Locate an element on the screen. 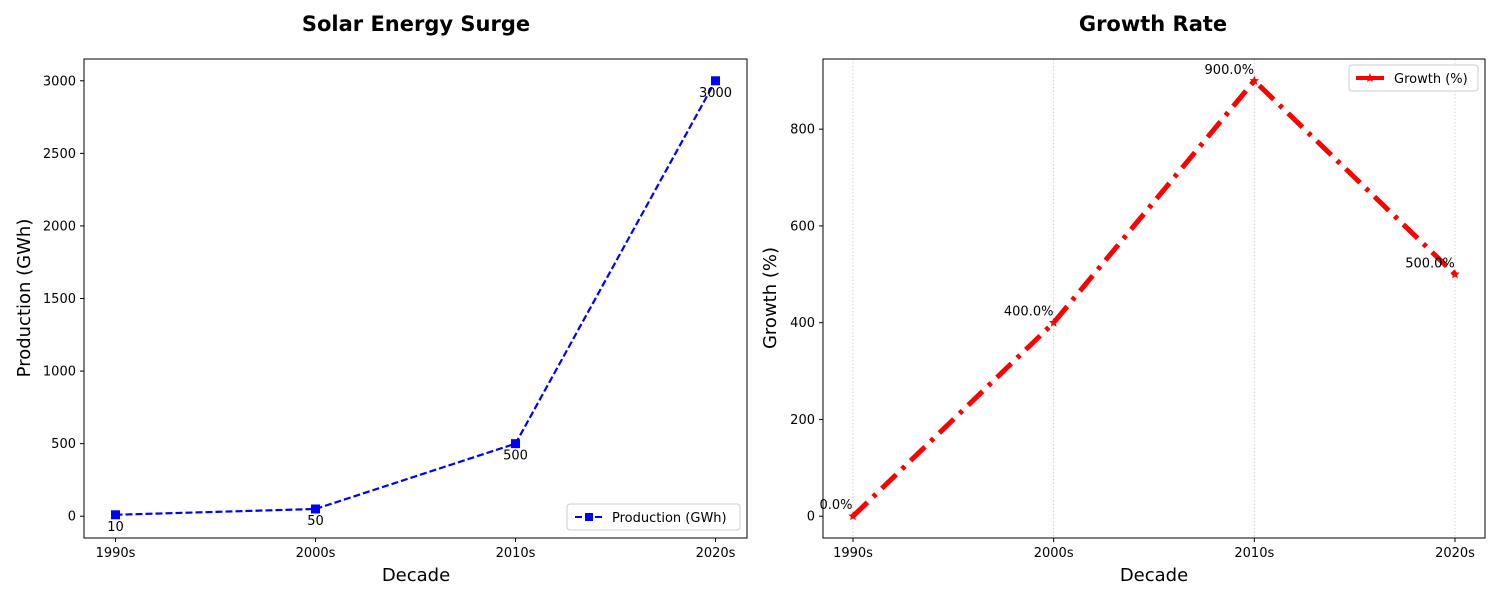 Image resolution: width=1500 pixels, height=600 pixels. legend-label: Growth (%) is located at coordinates (1431, 79).